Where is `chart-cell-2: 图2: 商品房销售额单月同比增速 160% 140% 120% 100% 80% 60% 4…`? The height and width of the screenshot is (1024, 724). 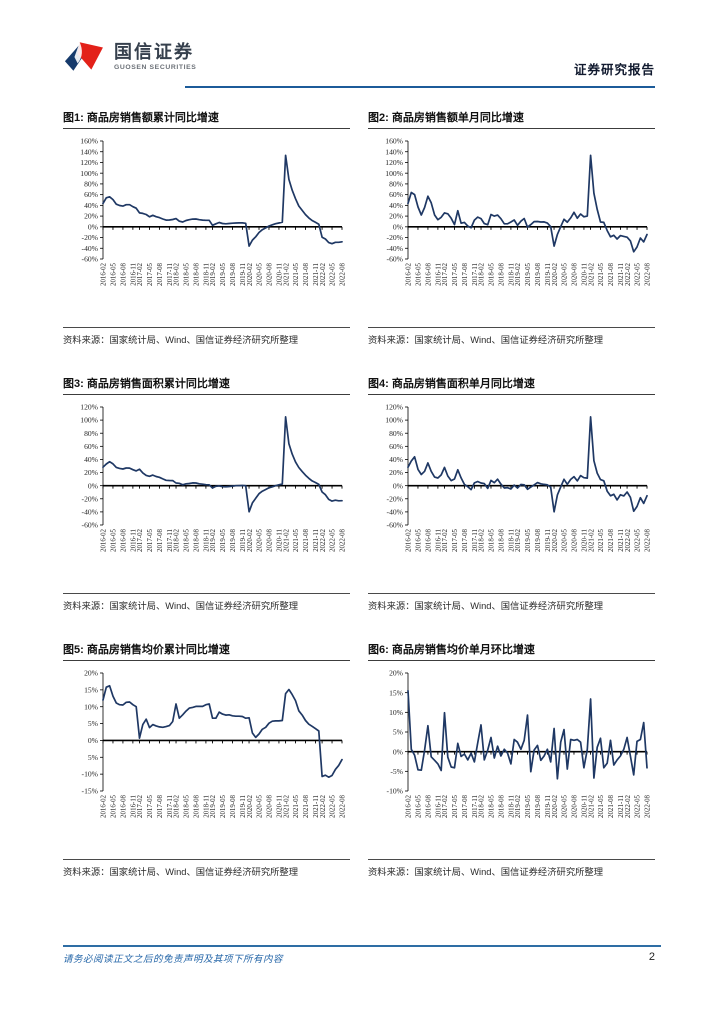
chart-cell-2: 图2: 商品房销售额单月同比增速 160% 140% 120% 100% 80% 60% 4… is located at coordinates (511, 227).